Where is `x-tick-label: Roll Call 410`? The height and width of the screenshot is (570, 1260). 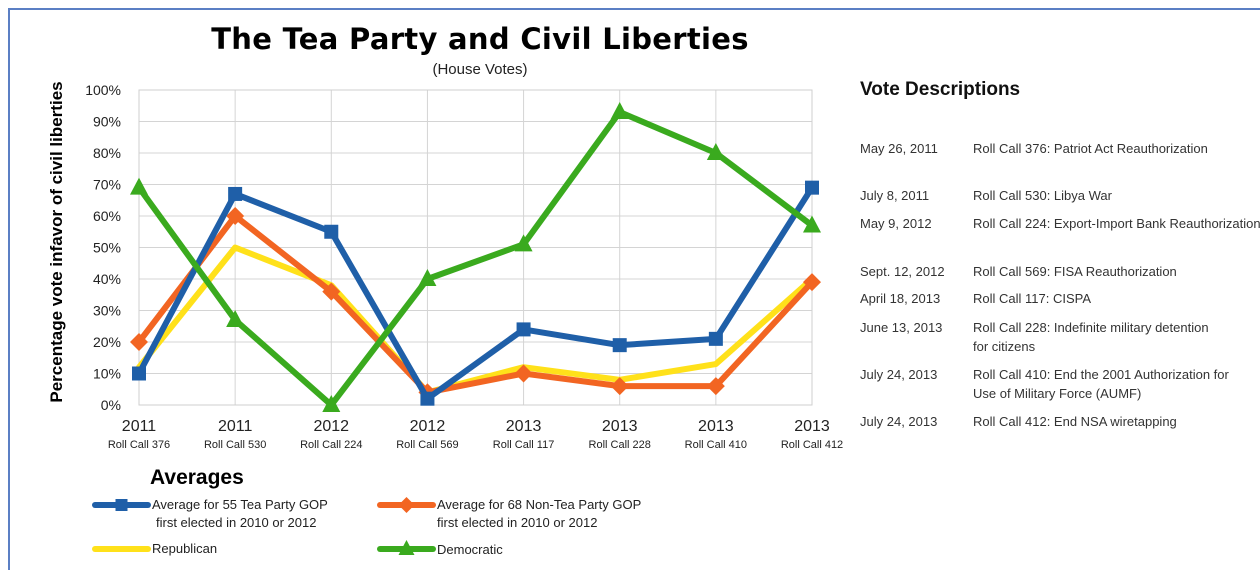
x-tick-label: Roll Call 410 is located at coordinates (716, 445).